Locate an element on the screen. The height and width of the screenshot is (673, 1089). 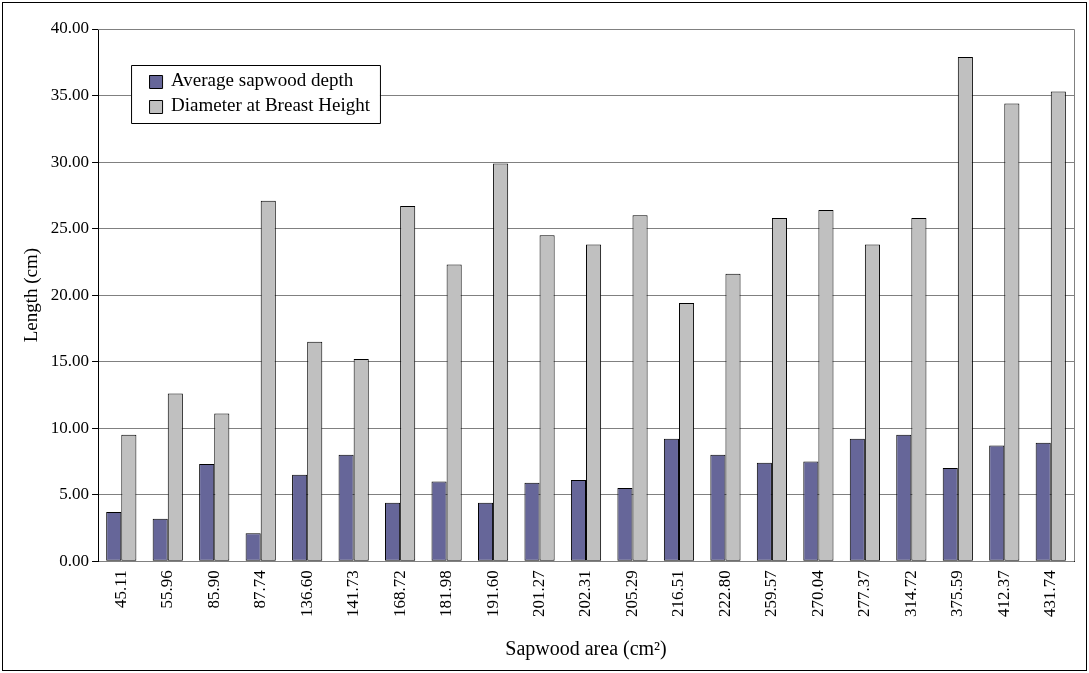
x-tick-label: 431.74 is located at coordinates (1050, 593).